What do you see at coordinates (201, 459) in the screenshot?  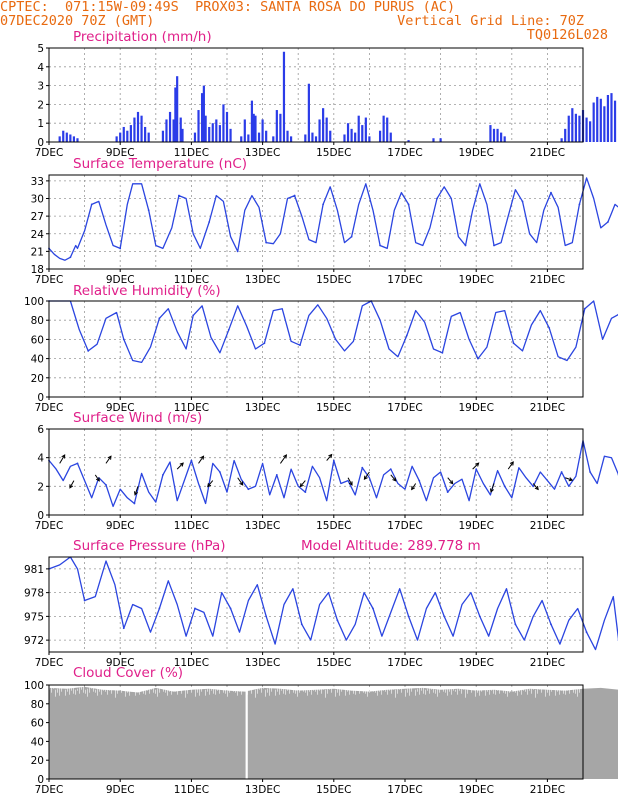 I see `wind-vector` at bounding box center [201, 459].